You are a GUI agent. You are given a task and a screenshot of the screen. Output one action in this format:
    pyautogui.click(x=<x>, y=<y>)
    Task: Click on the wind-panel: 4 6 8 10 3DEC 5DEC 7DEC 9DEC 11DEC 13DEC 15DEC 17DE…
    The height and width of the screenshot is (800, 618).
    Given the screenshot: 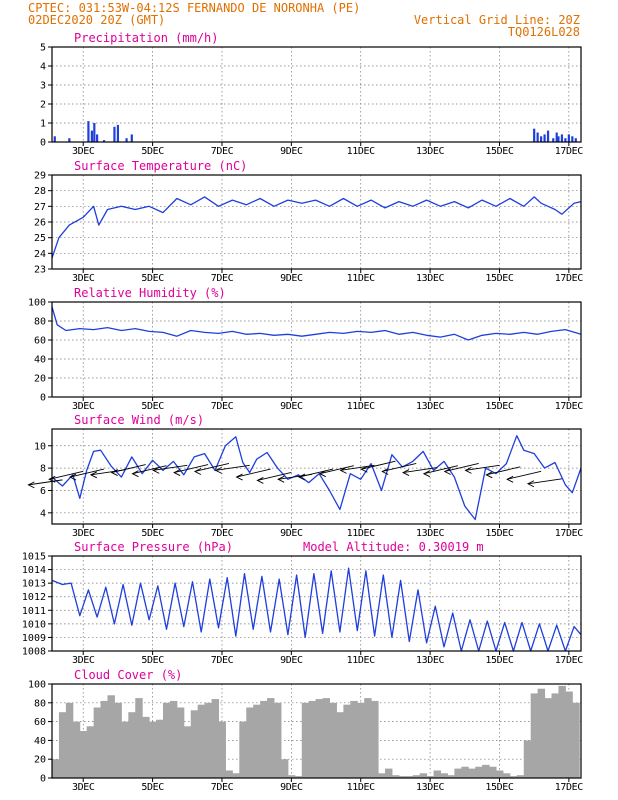 What is the action you would take?
    pyautogui.click(x=305, y=476)
    